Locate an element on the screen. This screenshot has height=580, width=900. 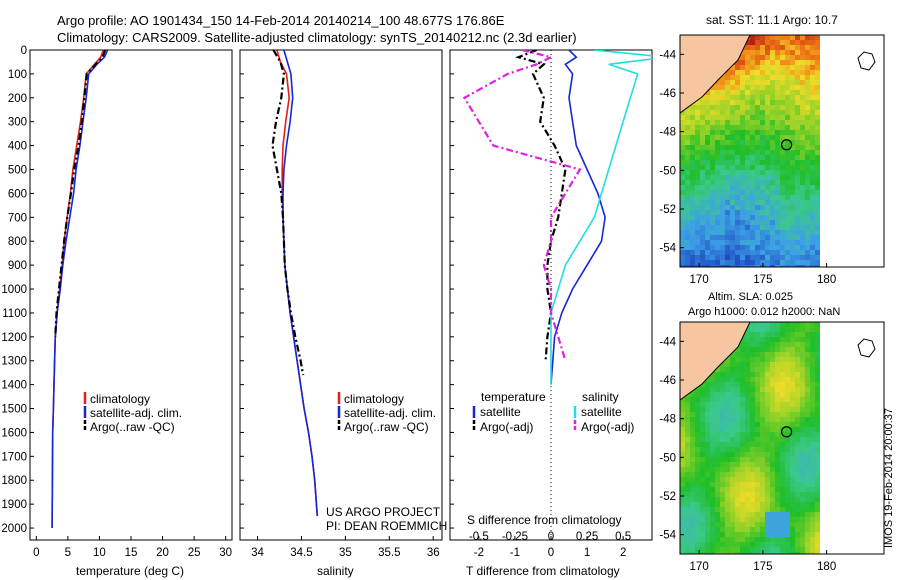
map-lat-tick-label: -52 is located at coordinates (667, 497).